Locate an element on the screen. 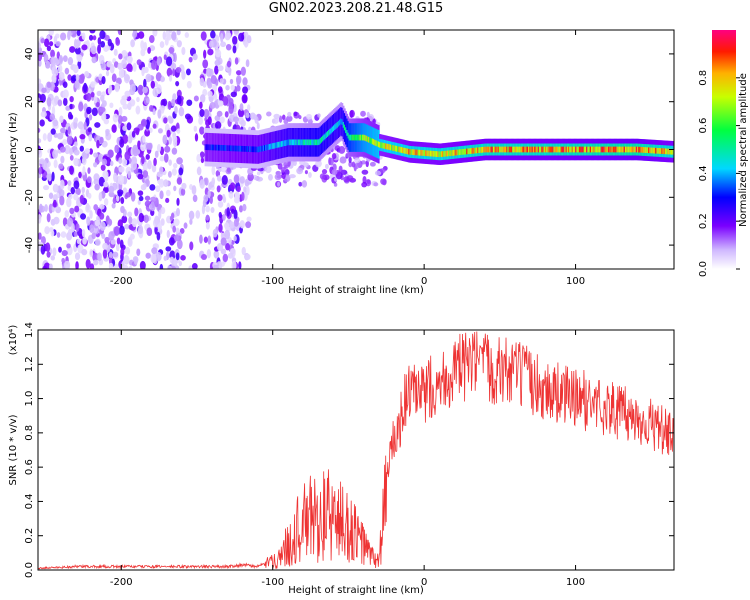 The image size is (750, 600). chart-title: GN02.2023.208.21.48.G15 is located at coordinates (356, 8).